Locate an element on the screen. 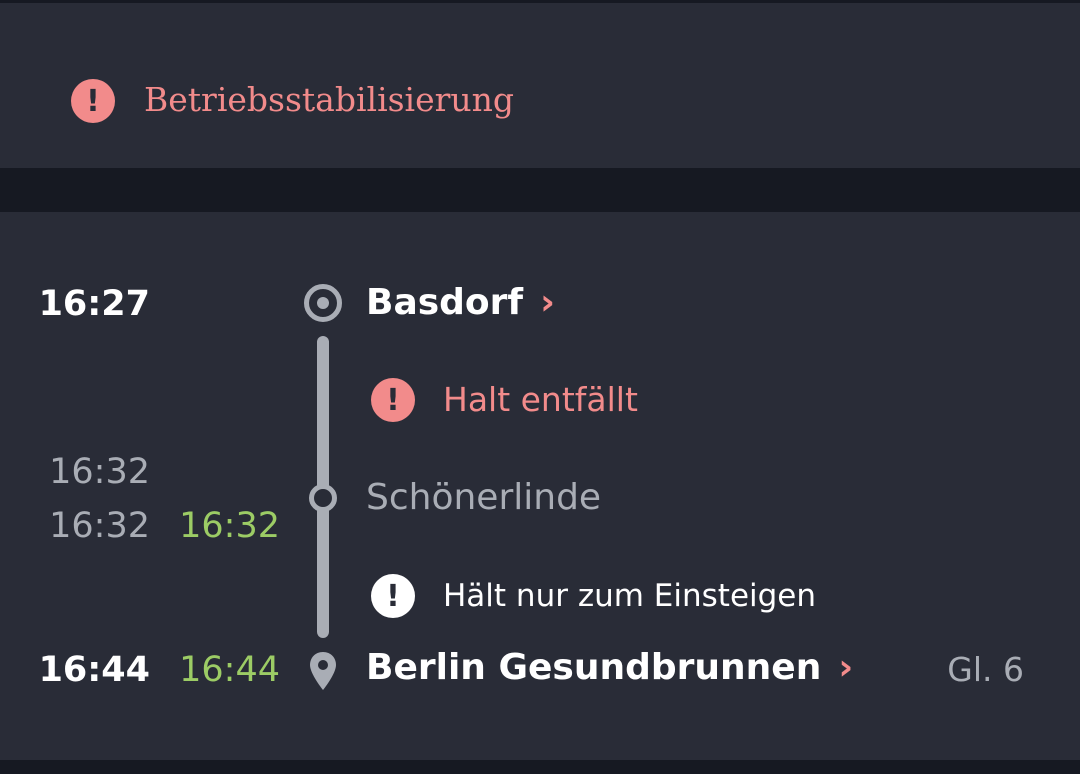 The height and width of the screenshot is (774, 1080). origin-time: 16:27 is located at coordinates (94, 304).